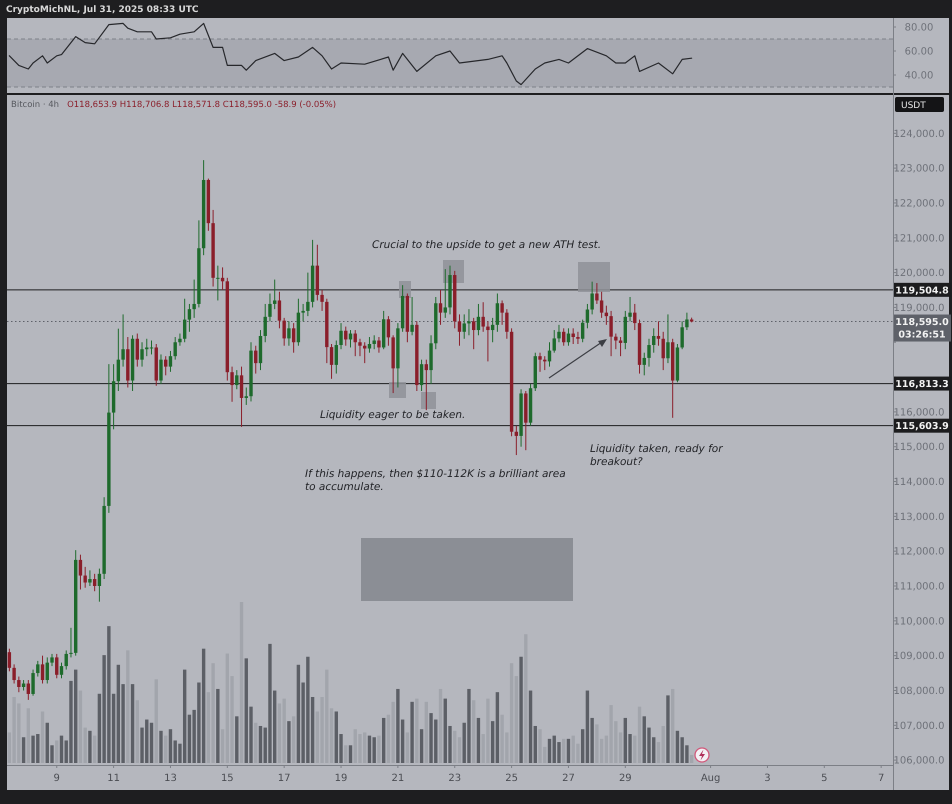 The width and height of the screenshot is (952, 804). What do you see at coordinates (919, 238) in the screenshot?
I see `y-tick-label: 121,000.0` at bounding box center [919, 238].